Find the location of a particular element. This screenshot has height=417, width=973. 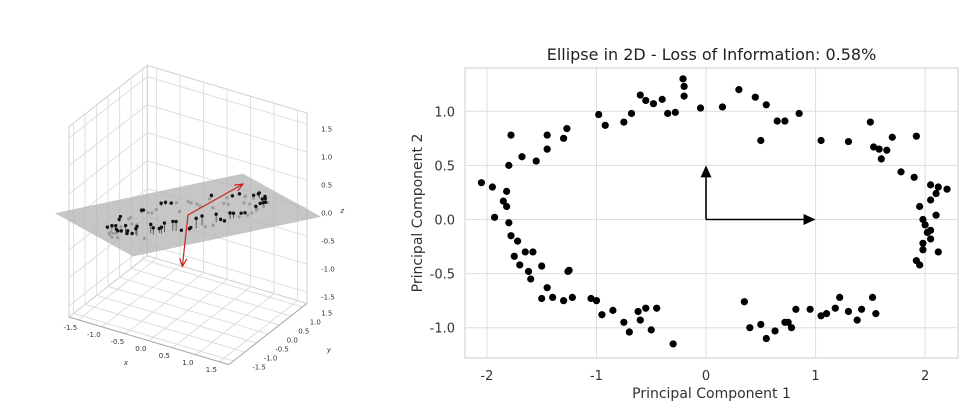

y-tick-label: 0.0 is located at coordinates (292, 341).